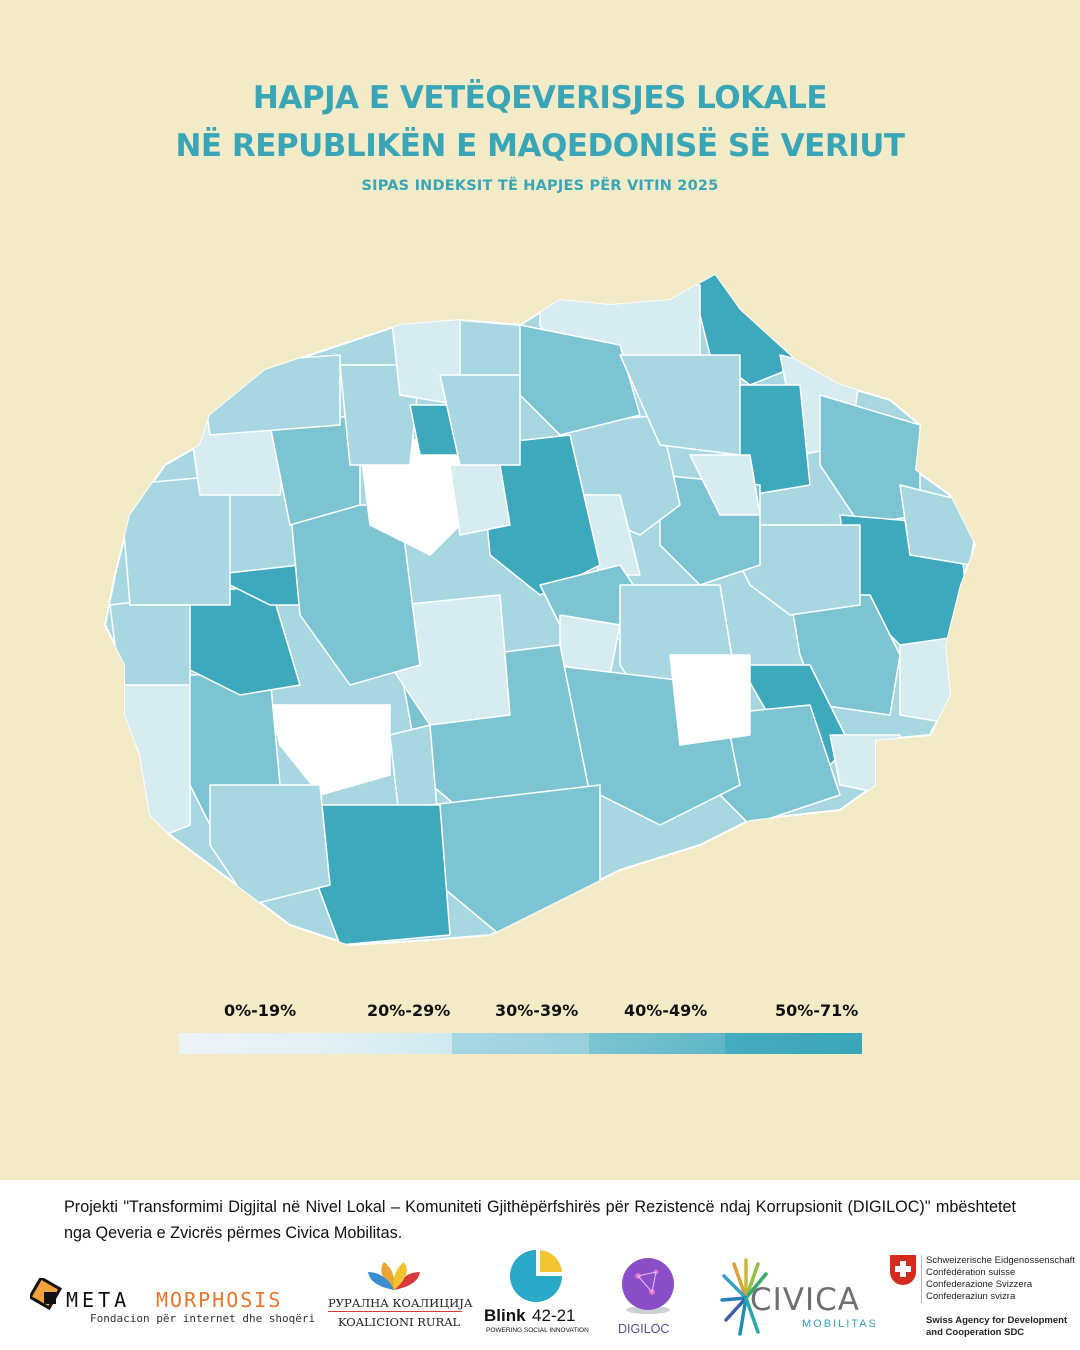 The height and width of the screenshot is (1350, 1080). Describe the element at coordinates (975, 1332) in the screenshot. I see `swiss-agency-line-2: and Cooperation SDC` at that location.